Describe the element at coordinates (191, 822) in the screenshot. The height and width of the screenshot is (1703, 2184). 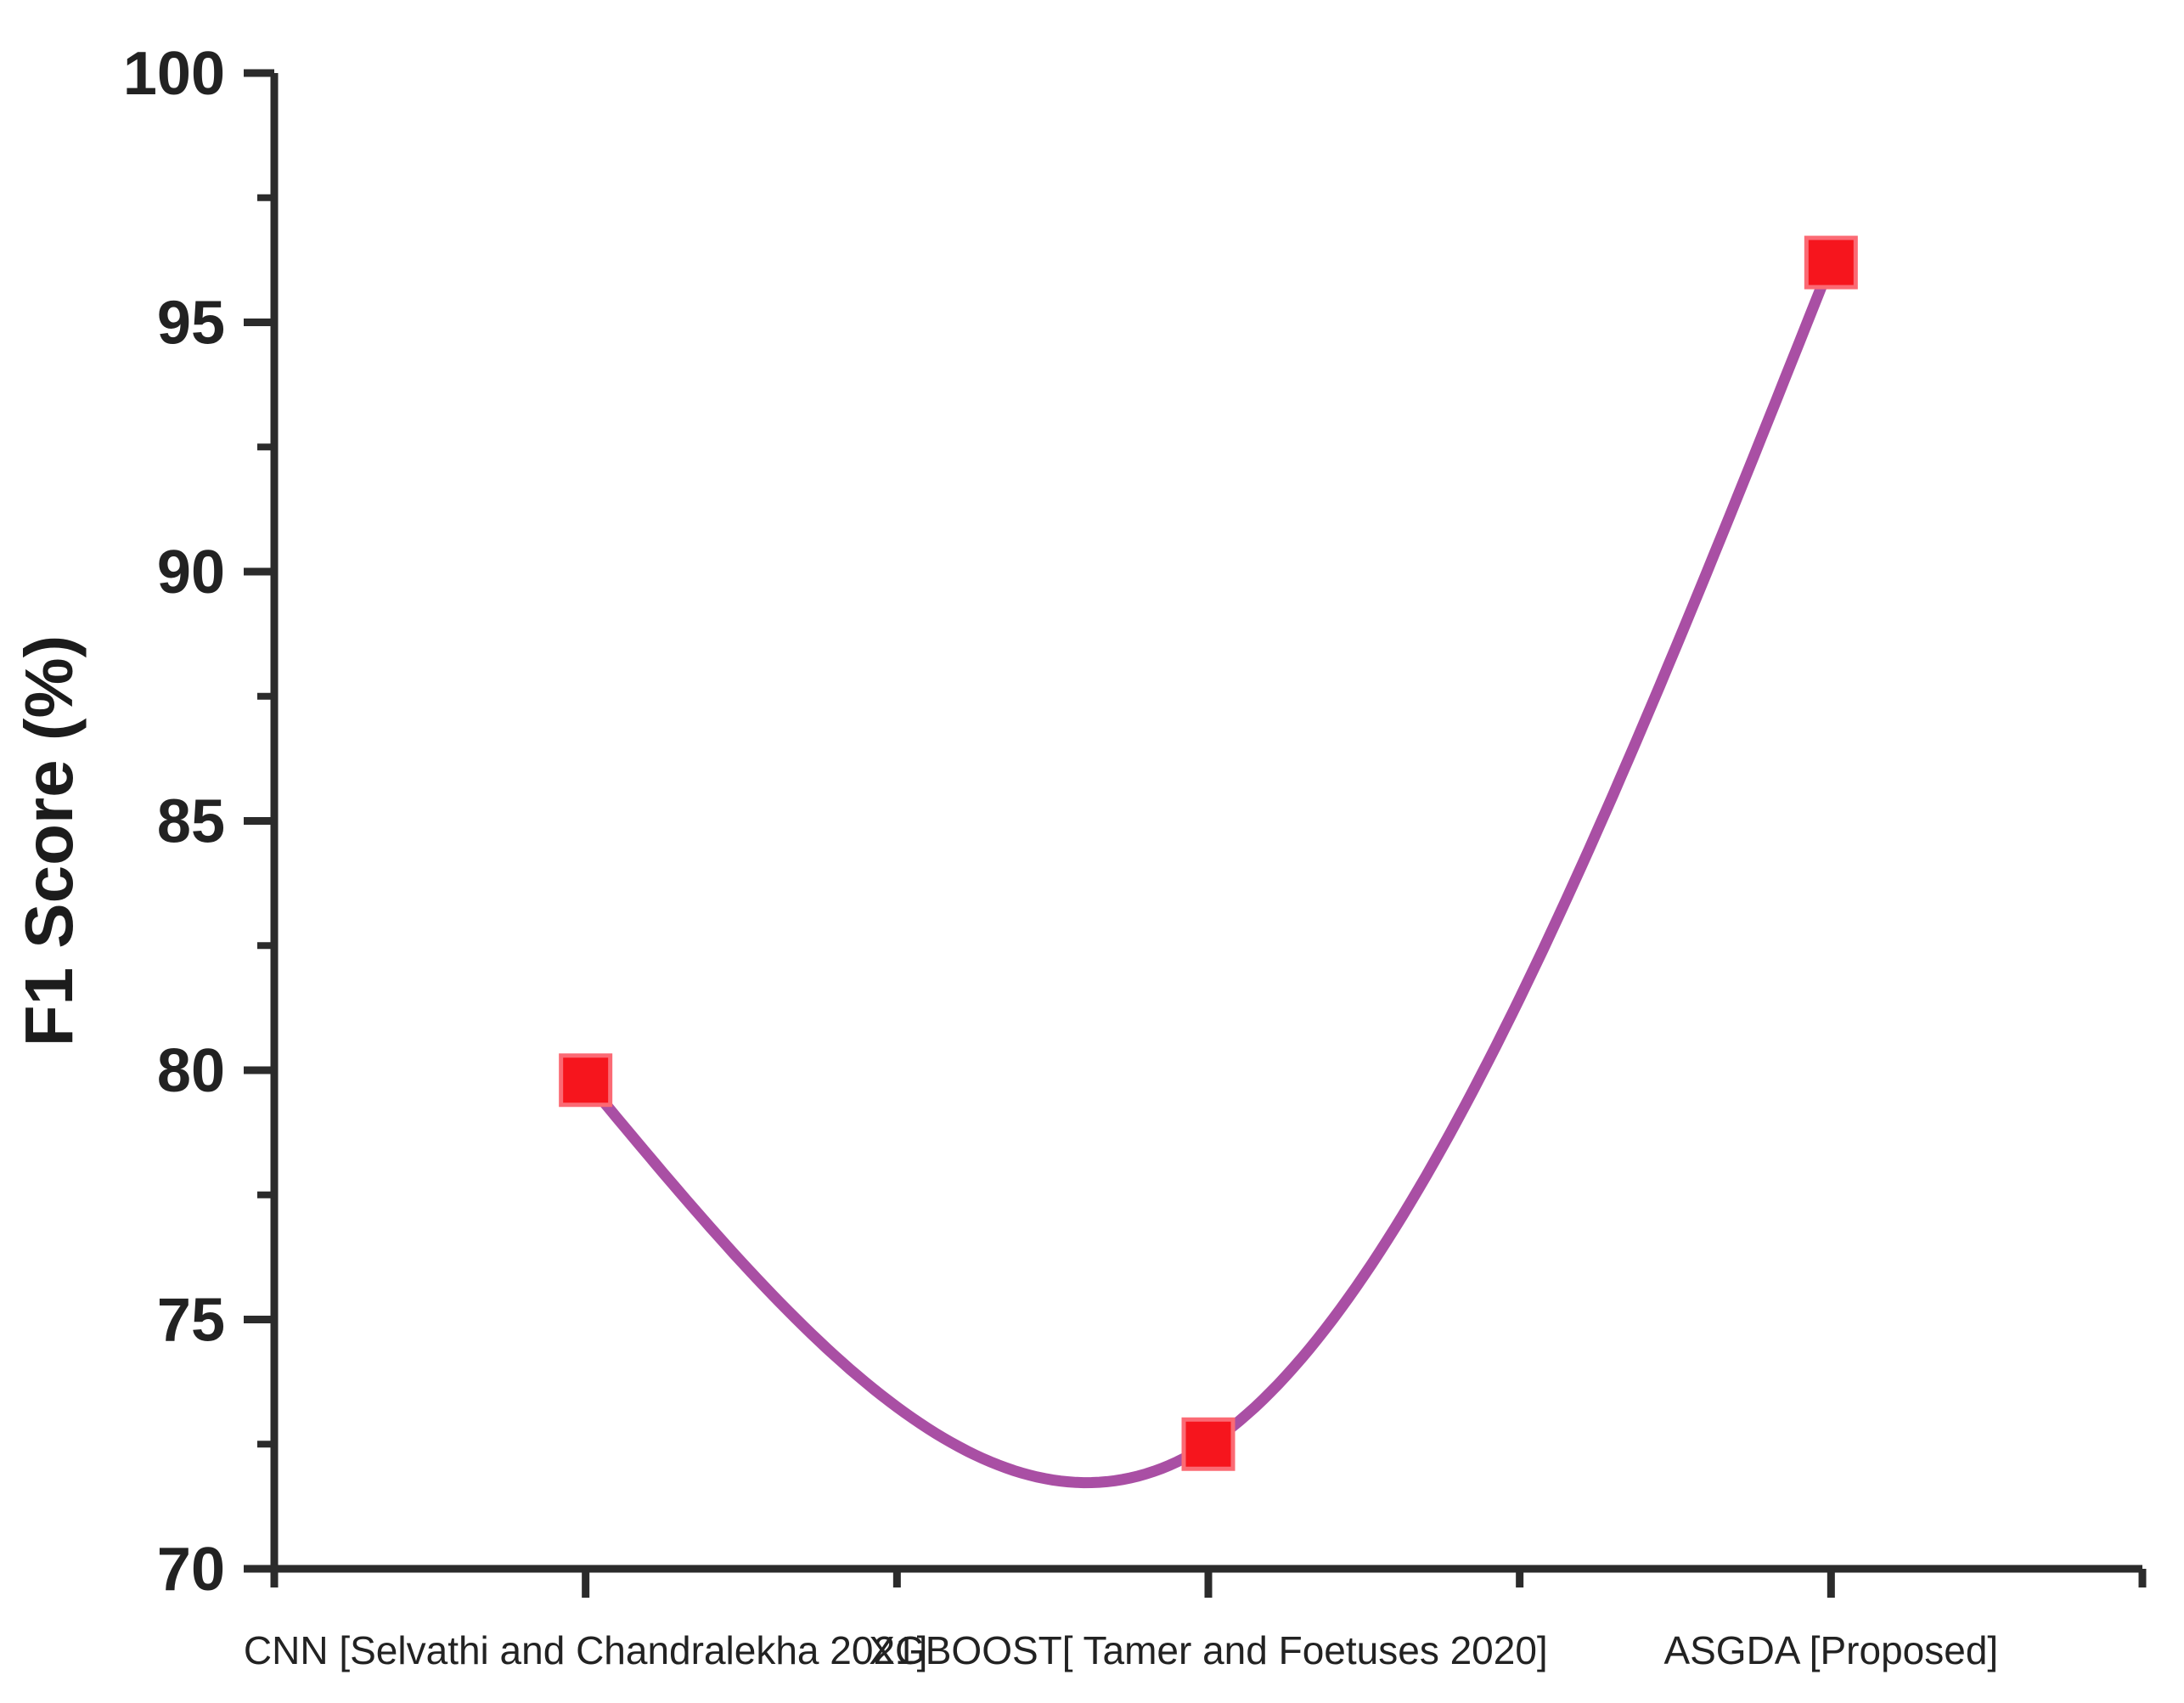
I see `y-axis-tick-label: 85` at that location.